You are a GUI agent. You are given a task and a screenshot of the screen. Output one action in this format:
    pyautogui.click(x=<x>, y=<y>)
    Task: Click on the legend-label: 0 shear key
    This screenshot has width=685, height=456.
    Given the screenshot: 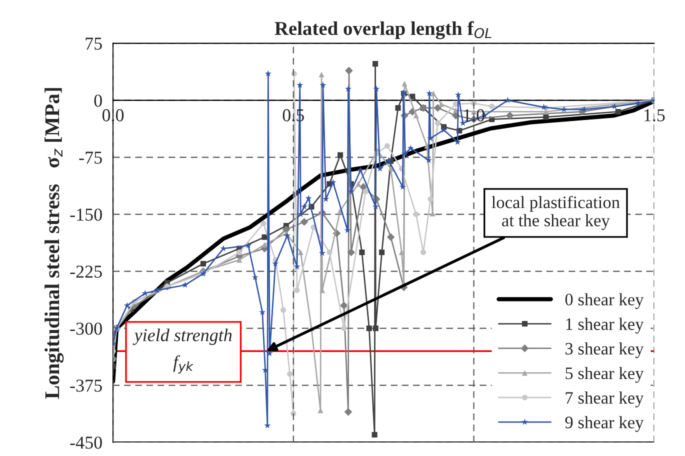 What is the action you would take?
    pyautogui.click(x=604, y=301)
    